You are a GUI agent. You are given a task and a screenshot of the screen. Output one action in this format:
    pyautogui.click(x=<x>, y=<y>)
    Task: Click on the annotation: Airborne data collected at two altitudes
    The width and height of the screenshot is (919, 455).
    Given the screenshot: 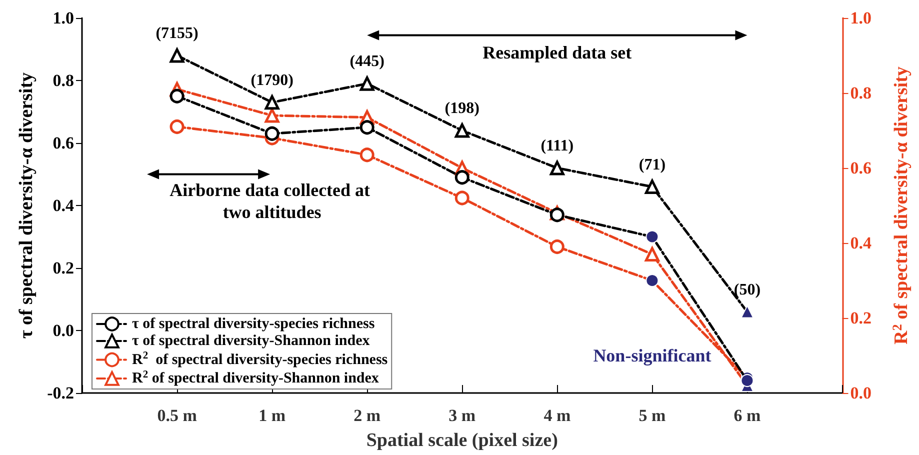 What is the action you would take?
    pyautogui.click(x=272, y=201)
    